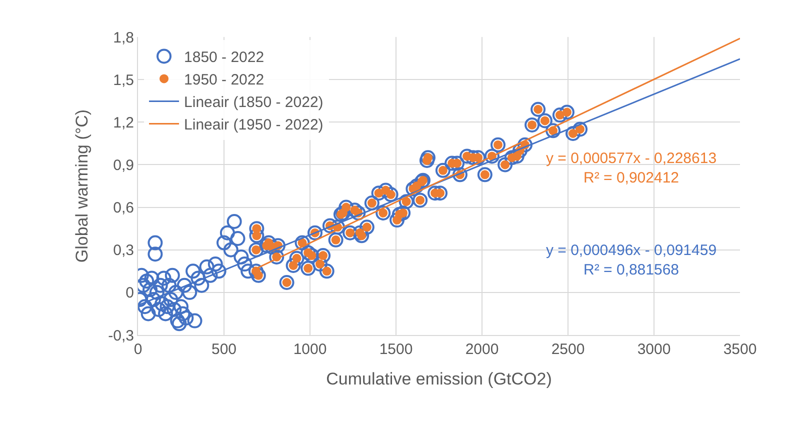 This screenshot has height=446, width=786. Describe the element at coordinates (224, 349) in the screenshot. I see `x-tick-label: 500` at that location.